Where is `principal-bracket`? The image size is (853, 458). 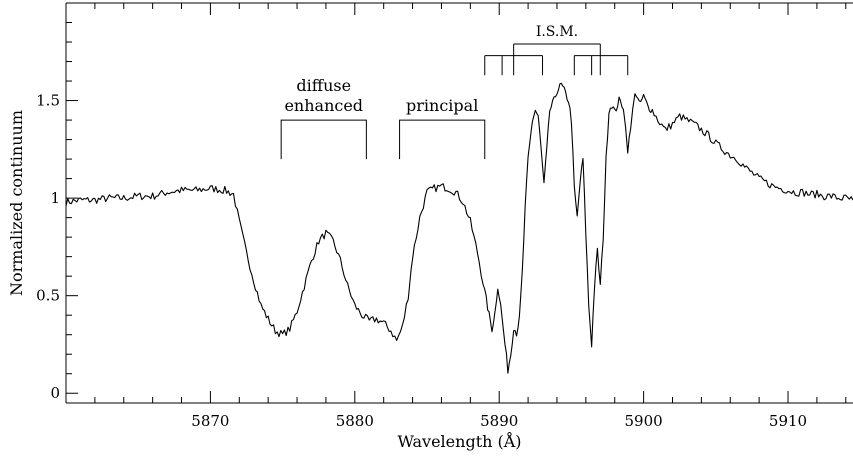
principal-bracket is located at coordinates (442, 139).